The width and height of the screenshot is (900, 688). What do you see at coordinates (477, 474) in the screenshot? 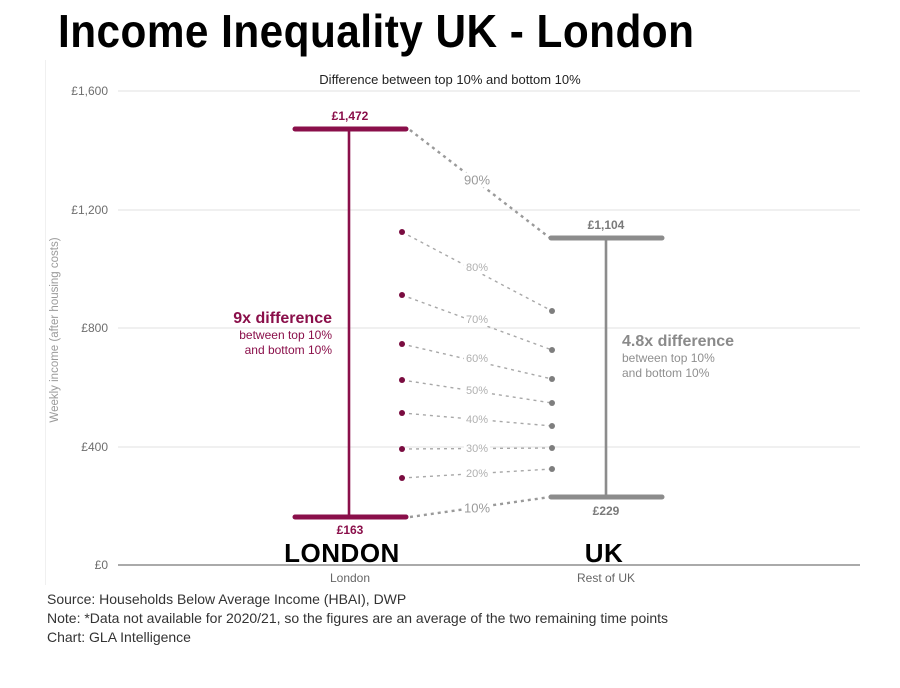
I see `percentile-label-20: 20%` at bounding box center [477, 474].